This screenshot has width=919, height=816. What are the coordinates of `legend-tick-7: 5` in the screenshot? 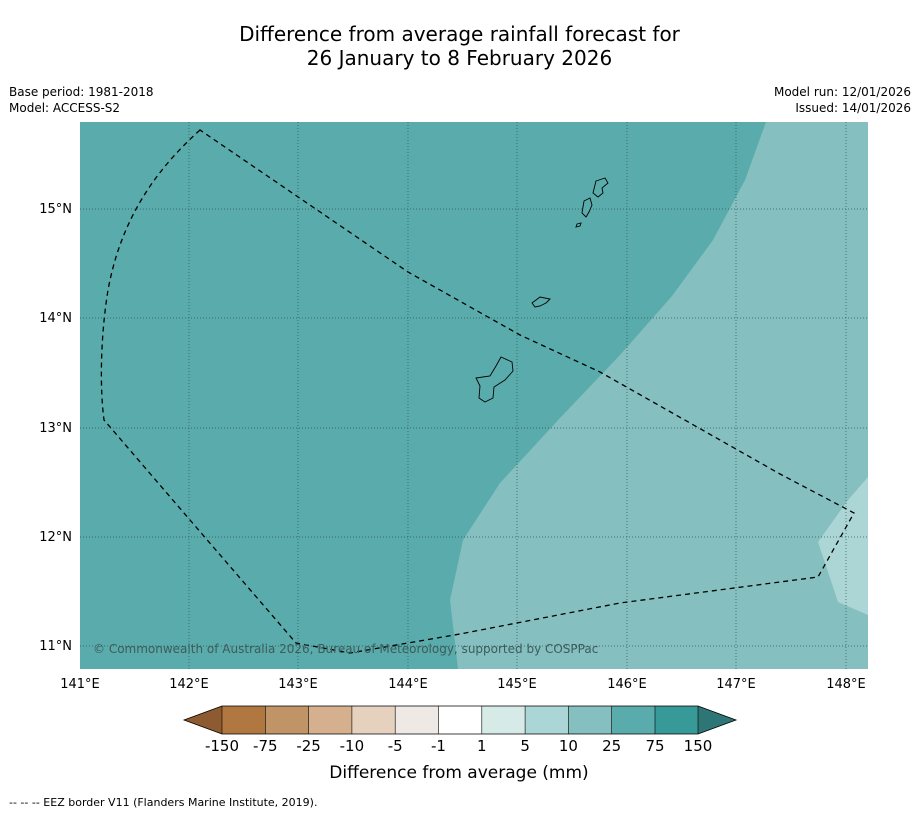 It's located at (525, 746).